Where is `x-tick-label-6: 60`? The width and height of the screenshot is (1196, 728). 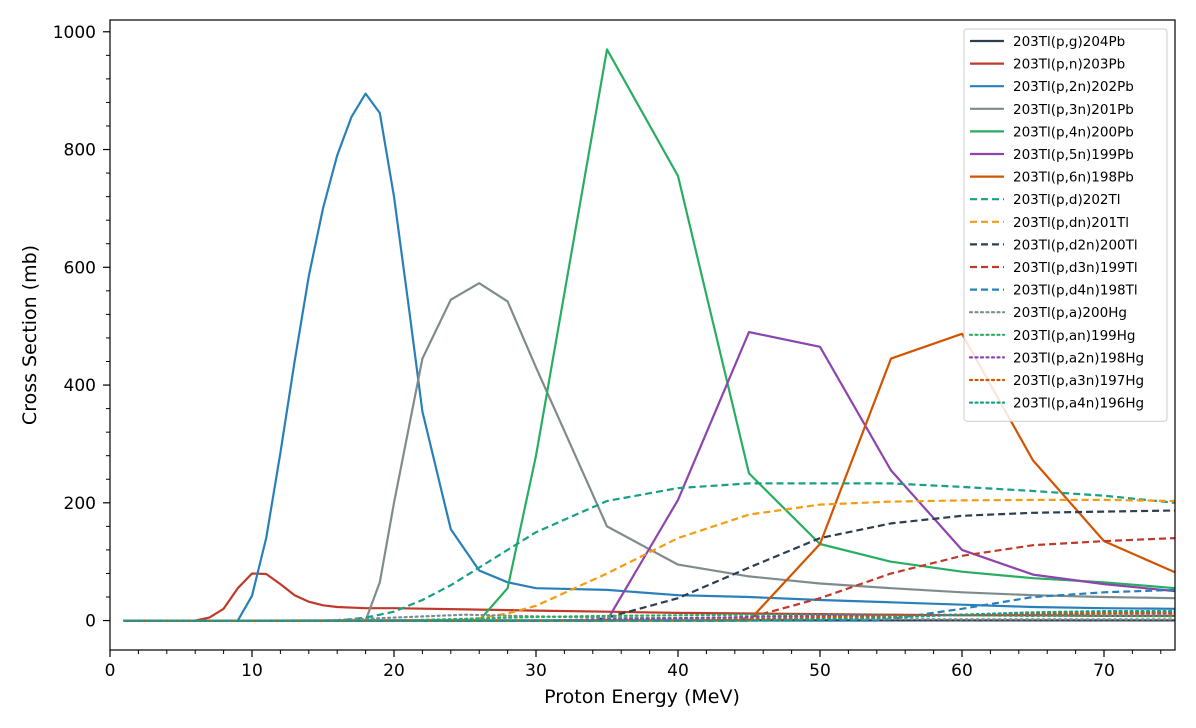 x-tick-label-6: 60 is located at coordinates (962, 671).